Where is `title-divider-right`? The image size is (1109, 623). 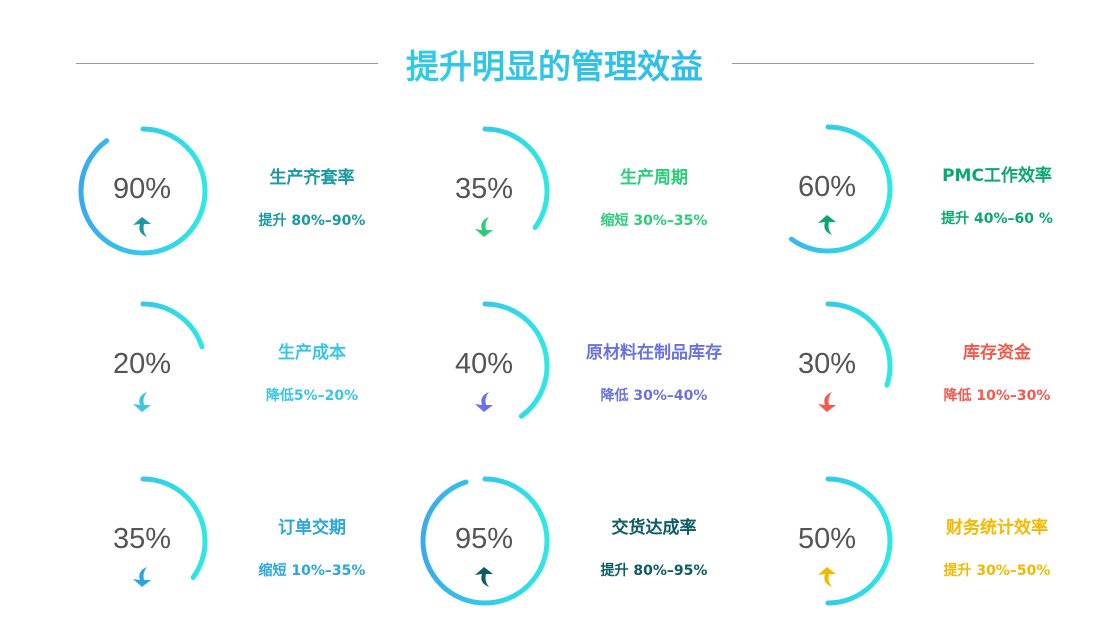
title-divider-right is located at coordinates (883, 63).